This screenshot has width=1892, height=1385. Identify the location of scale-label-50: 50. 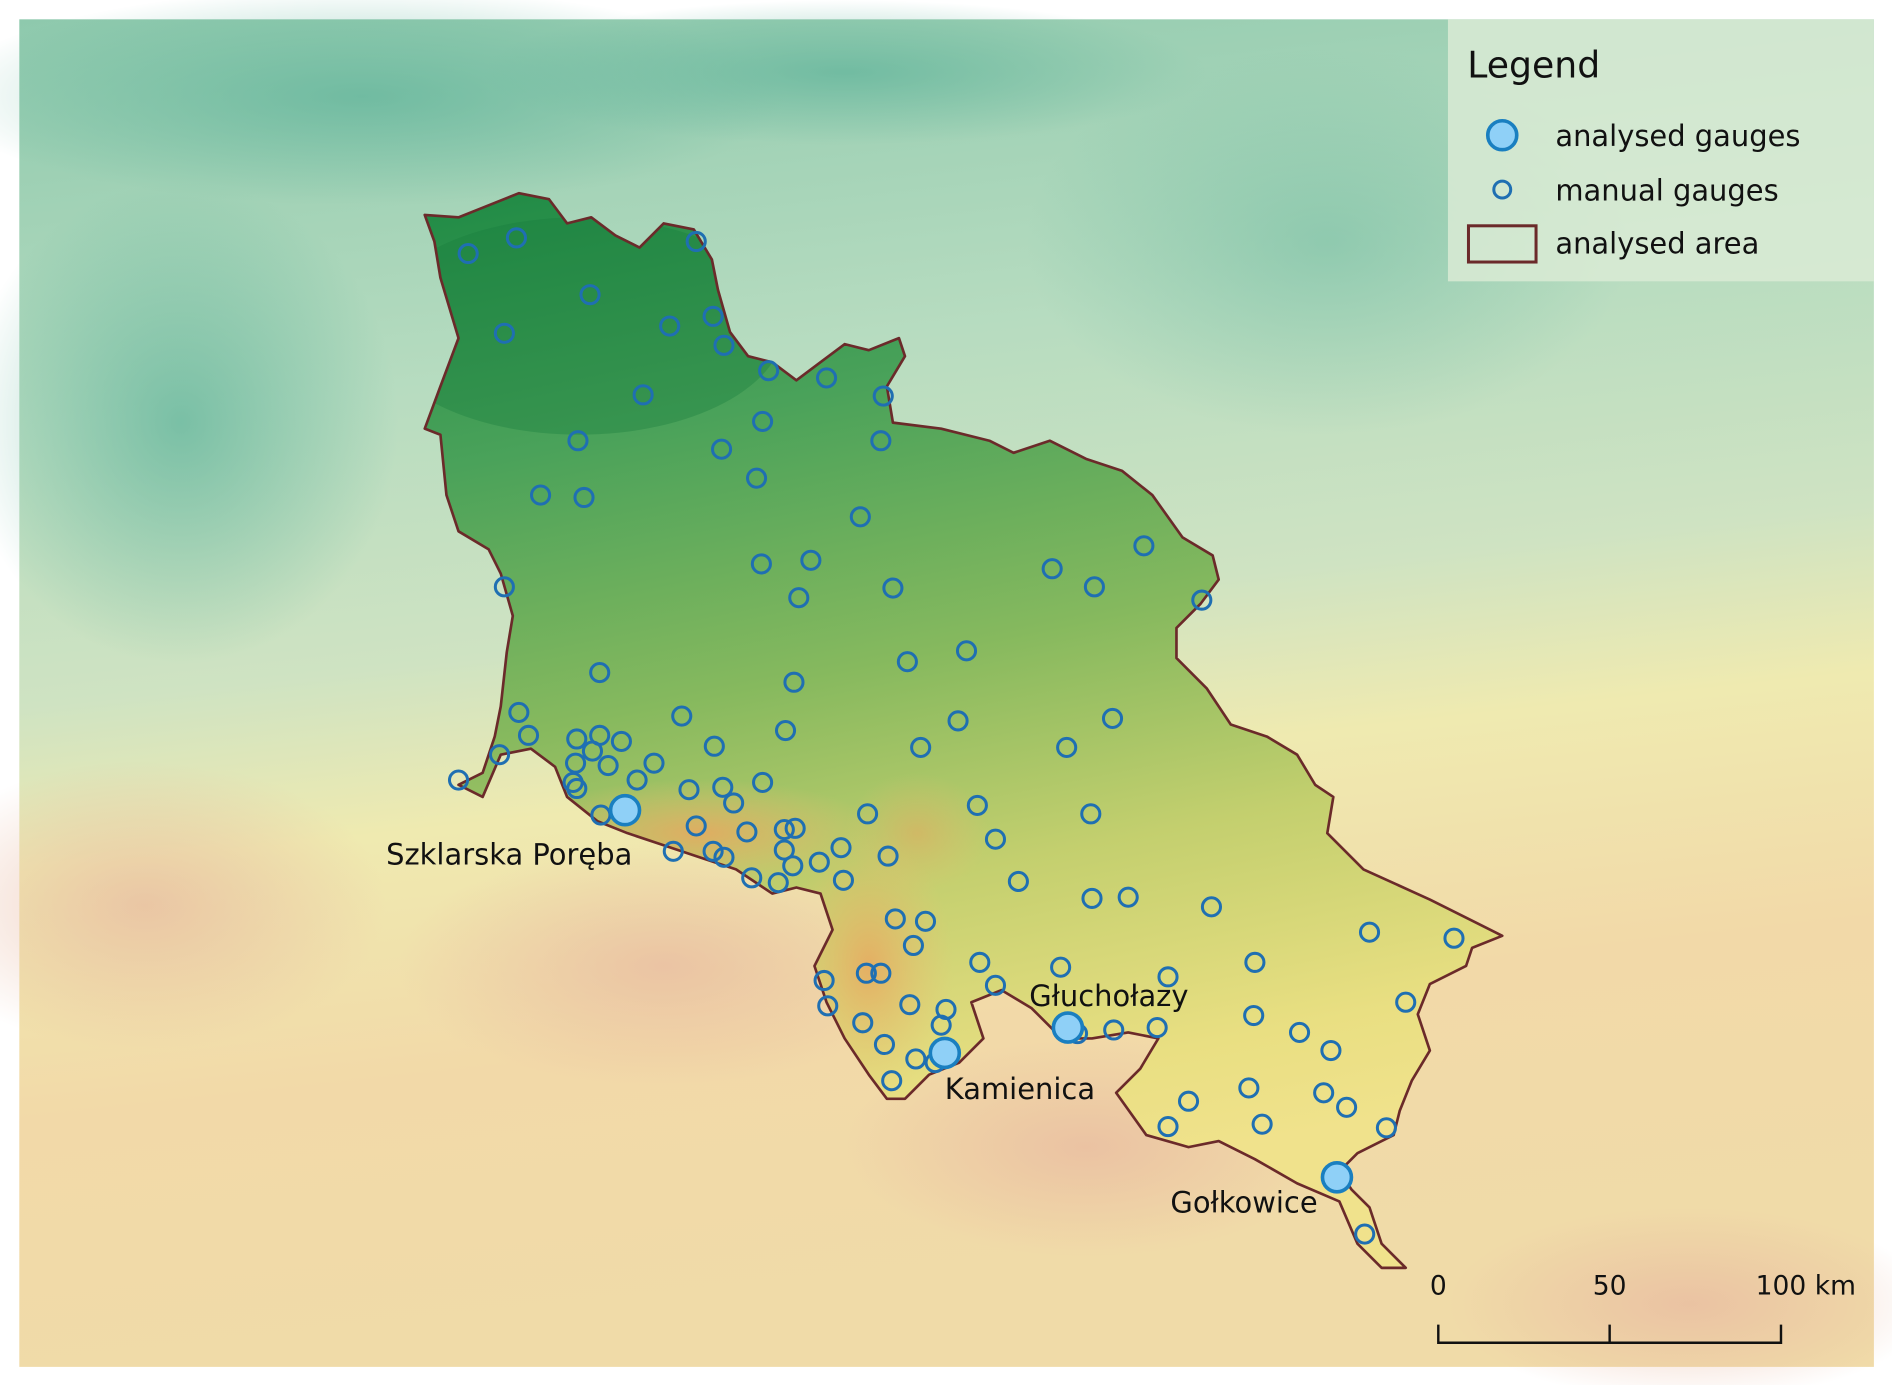
(1610, 1285).